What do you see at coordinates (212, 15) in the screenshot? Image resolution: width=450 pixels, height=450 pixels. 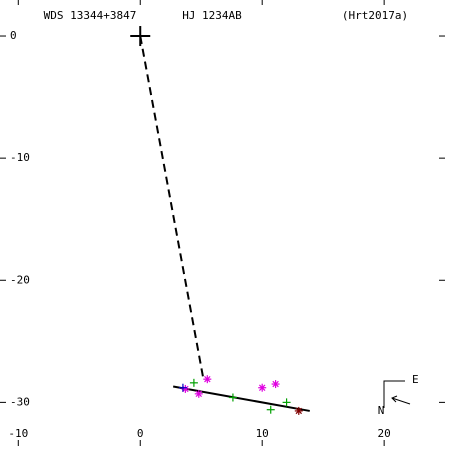 I see `chart-subtitle: HJ 1234AB` at bounding box center [212, 15].